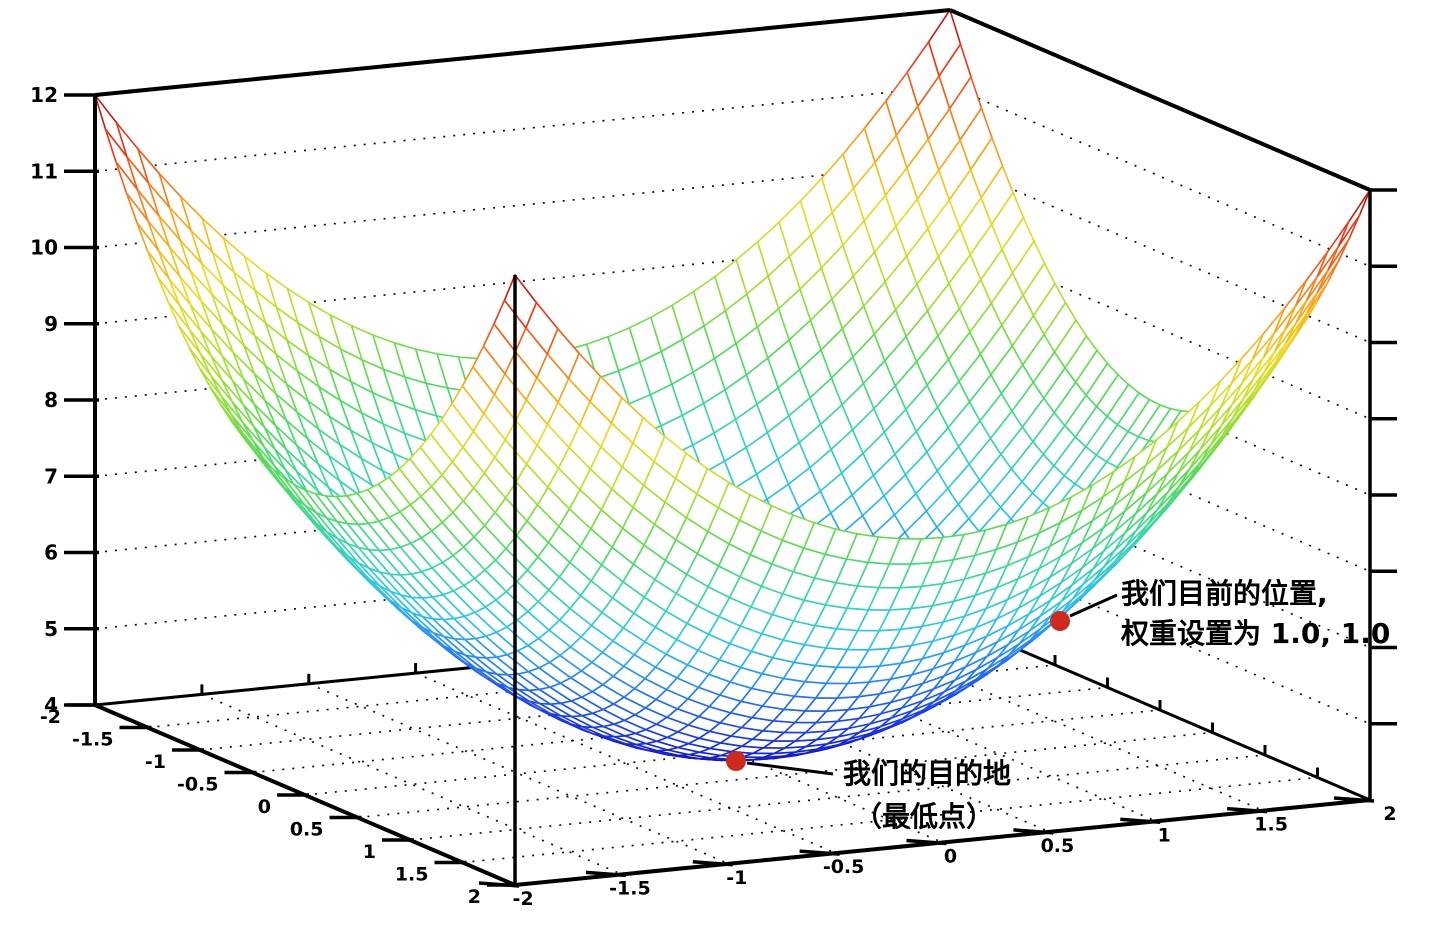 This screenshot has height=946, width=1432. Describe the element at coordinates (630, 888) in the screenshot. I see `y-tick-label: -1.5` at that location.